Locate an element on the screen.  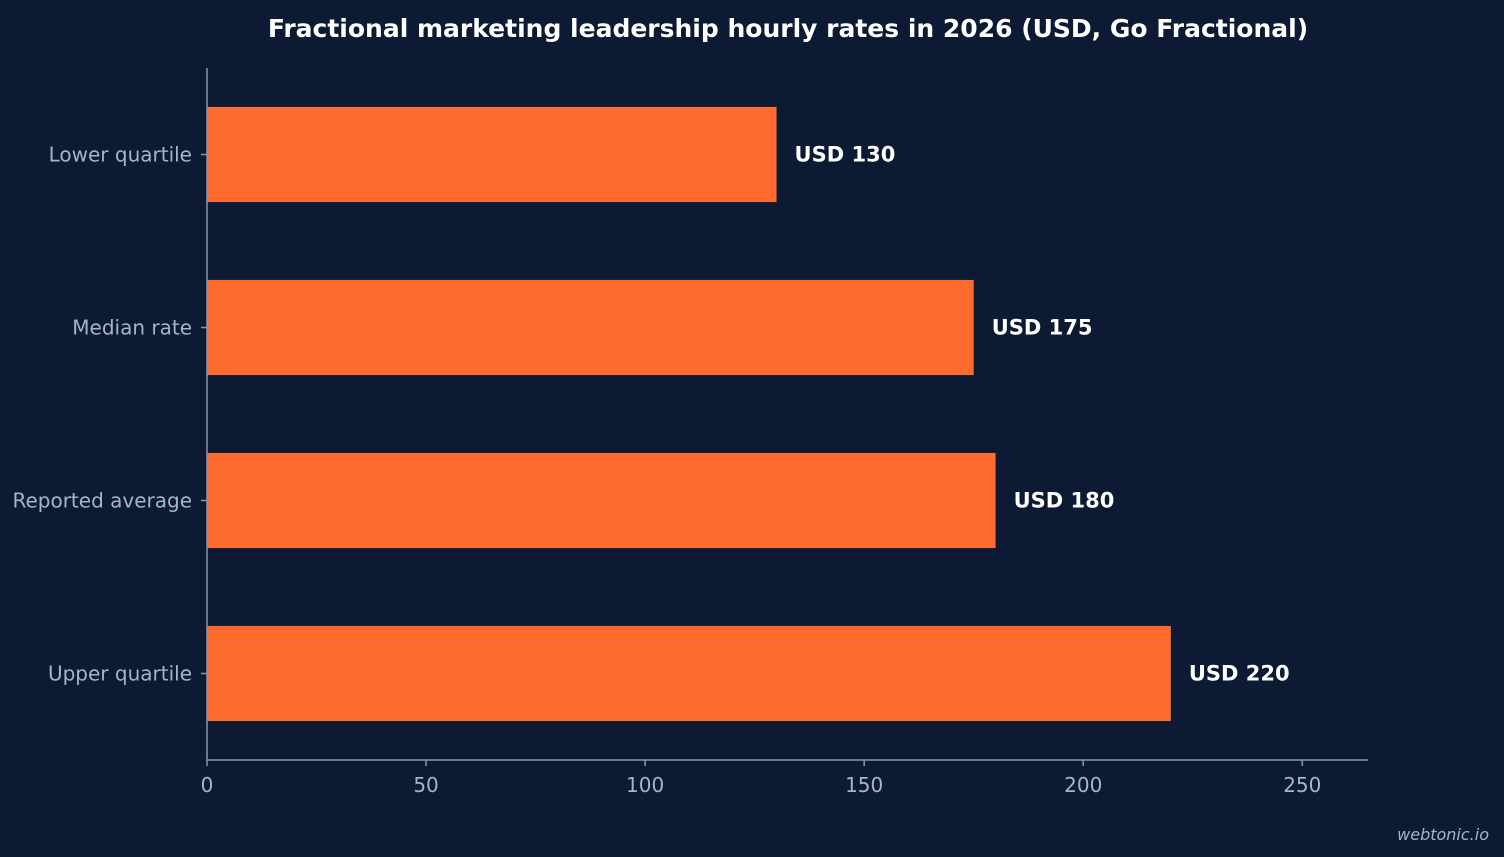
data-label: USD 180 is located at coordinates (1064, 501).